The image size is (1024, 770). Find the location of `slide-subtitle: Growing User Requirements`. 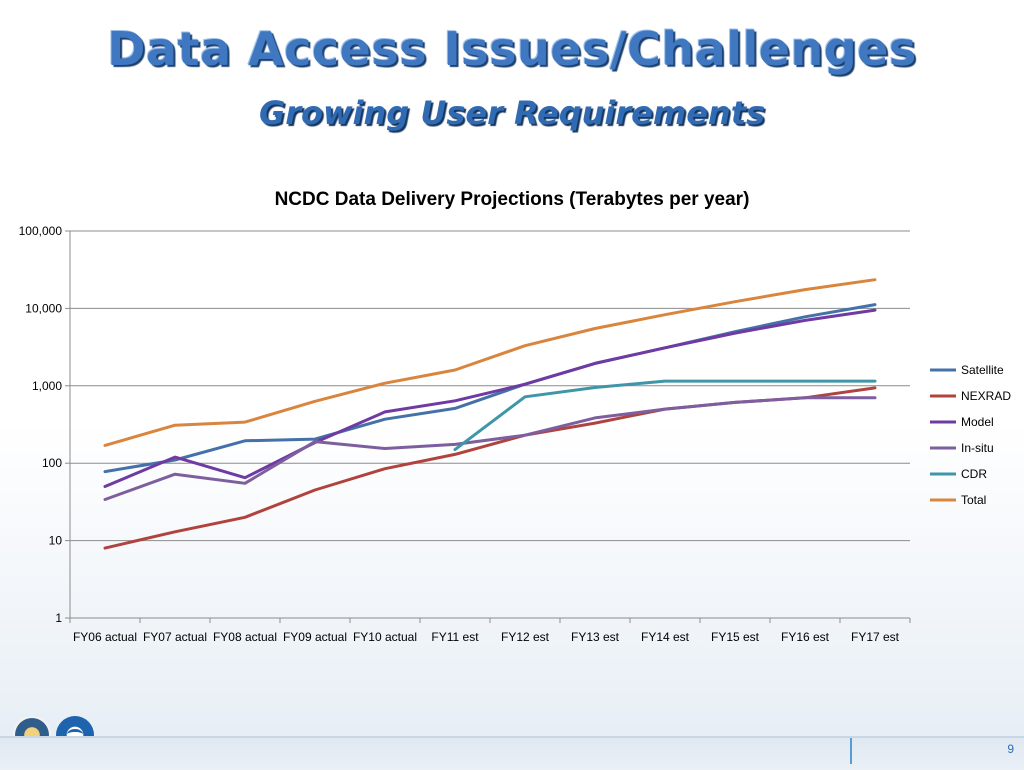

slide-subtitle: Growing User Requirements is located at coordinates (512, 113).